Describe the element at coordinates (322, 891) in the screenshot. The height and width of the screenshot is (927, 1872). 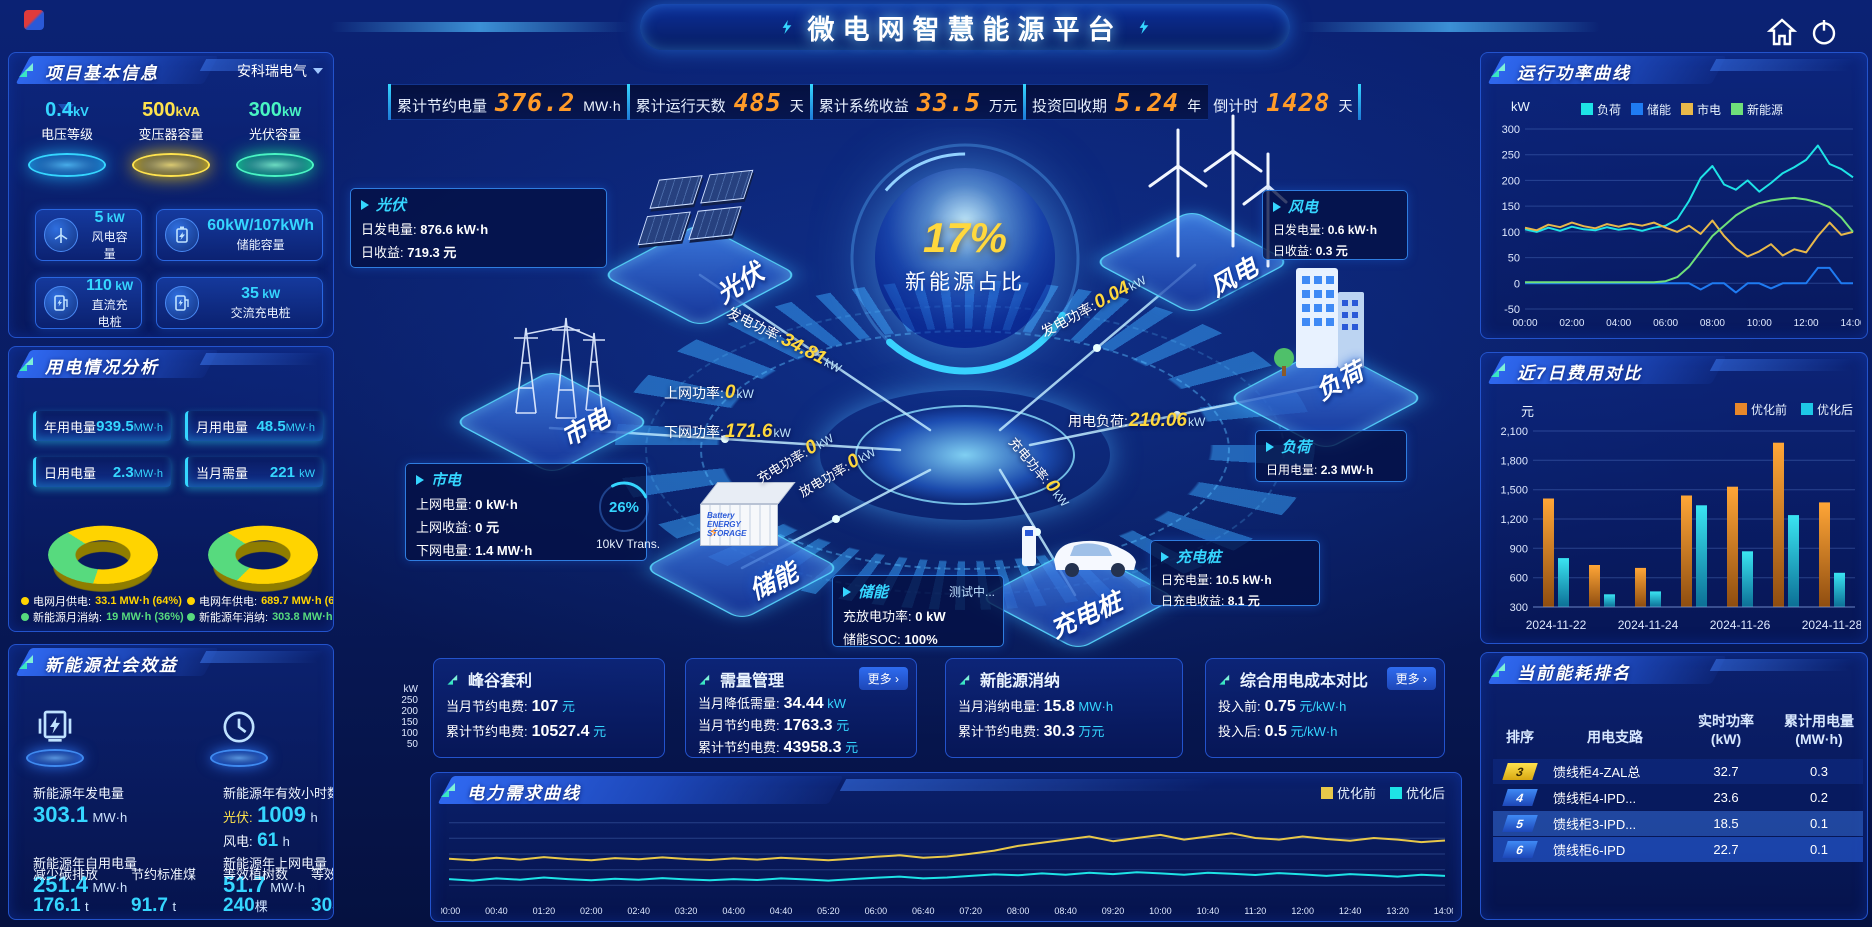
I see `benefit-certs: 等效绿证数303张` at that location.